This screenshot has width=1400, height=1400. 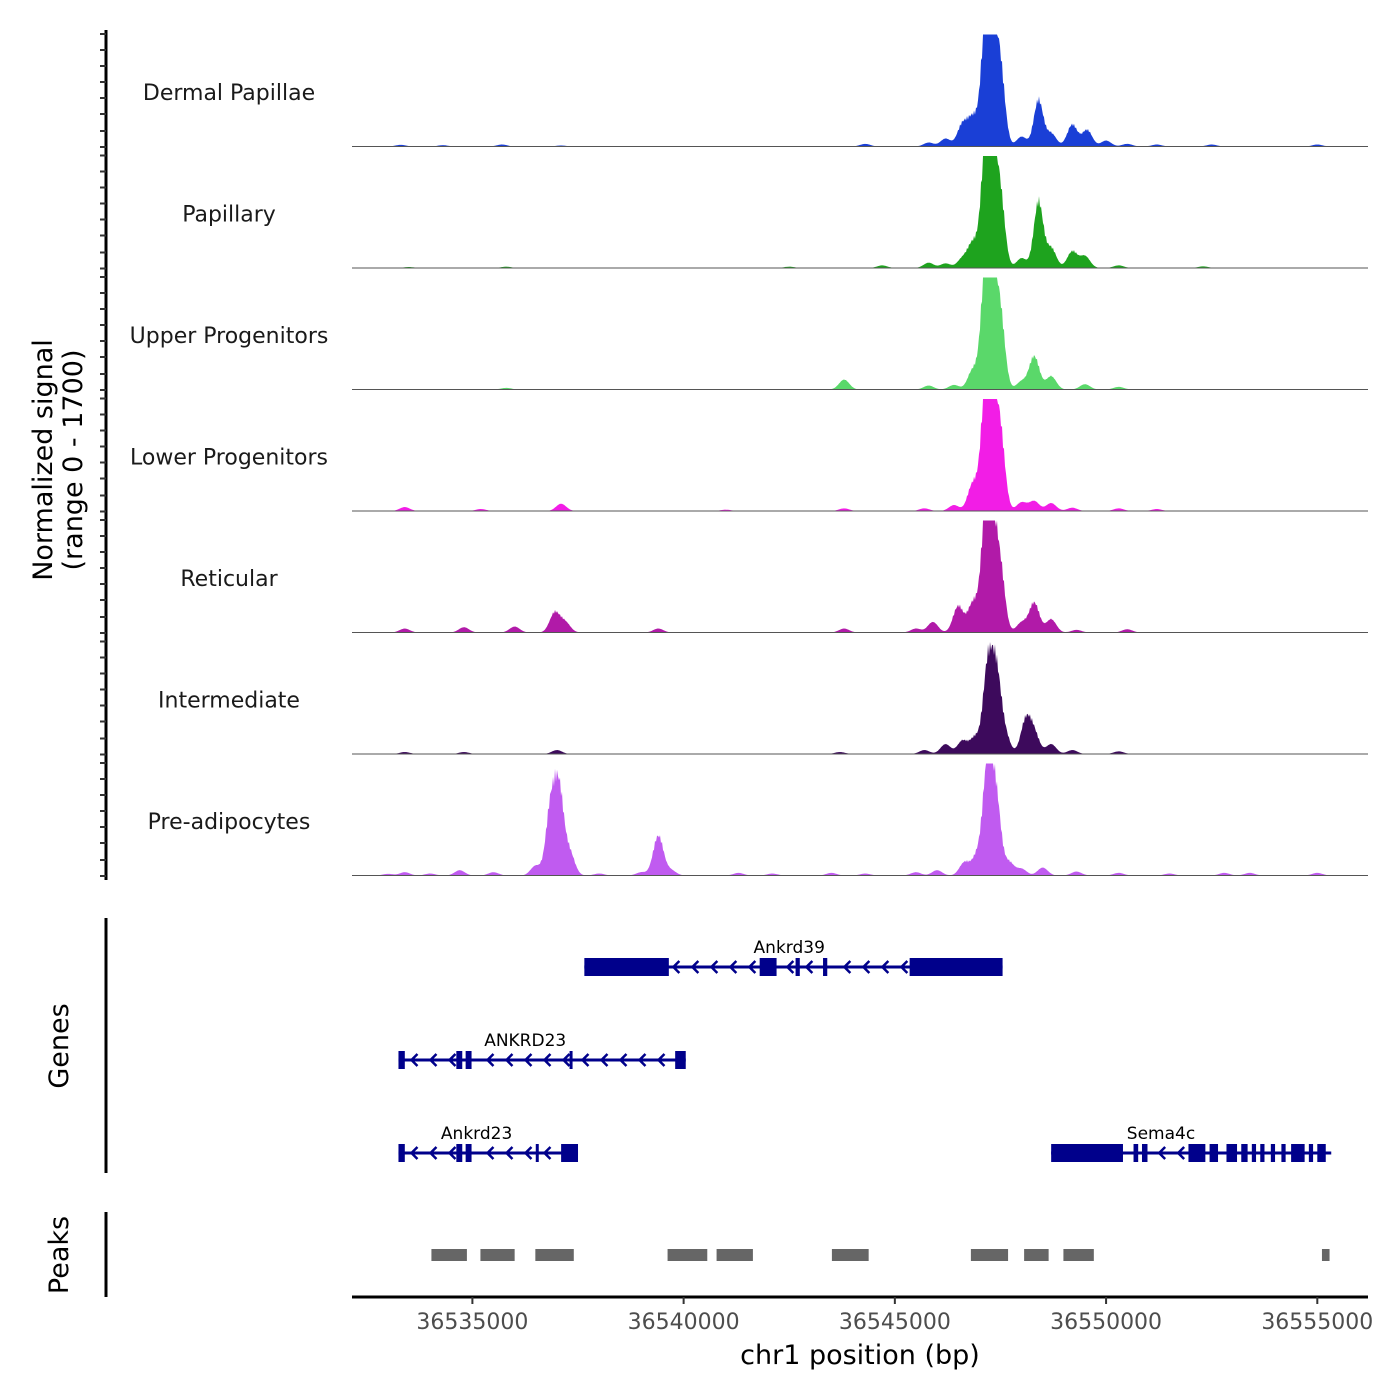 What do you see at coordinates (229, 579) in the screenshot?
I see `track-label: Reticular` at bounding box center [229, 579].